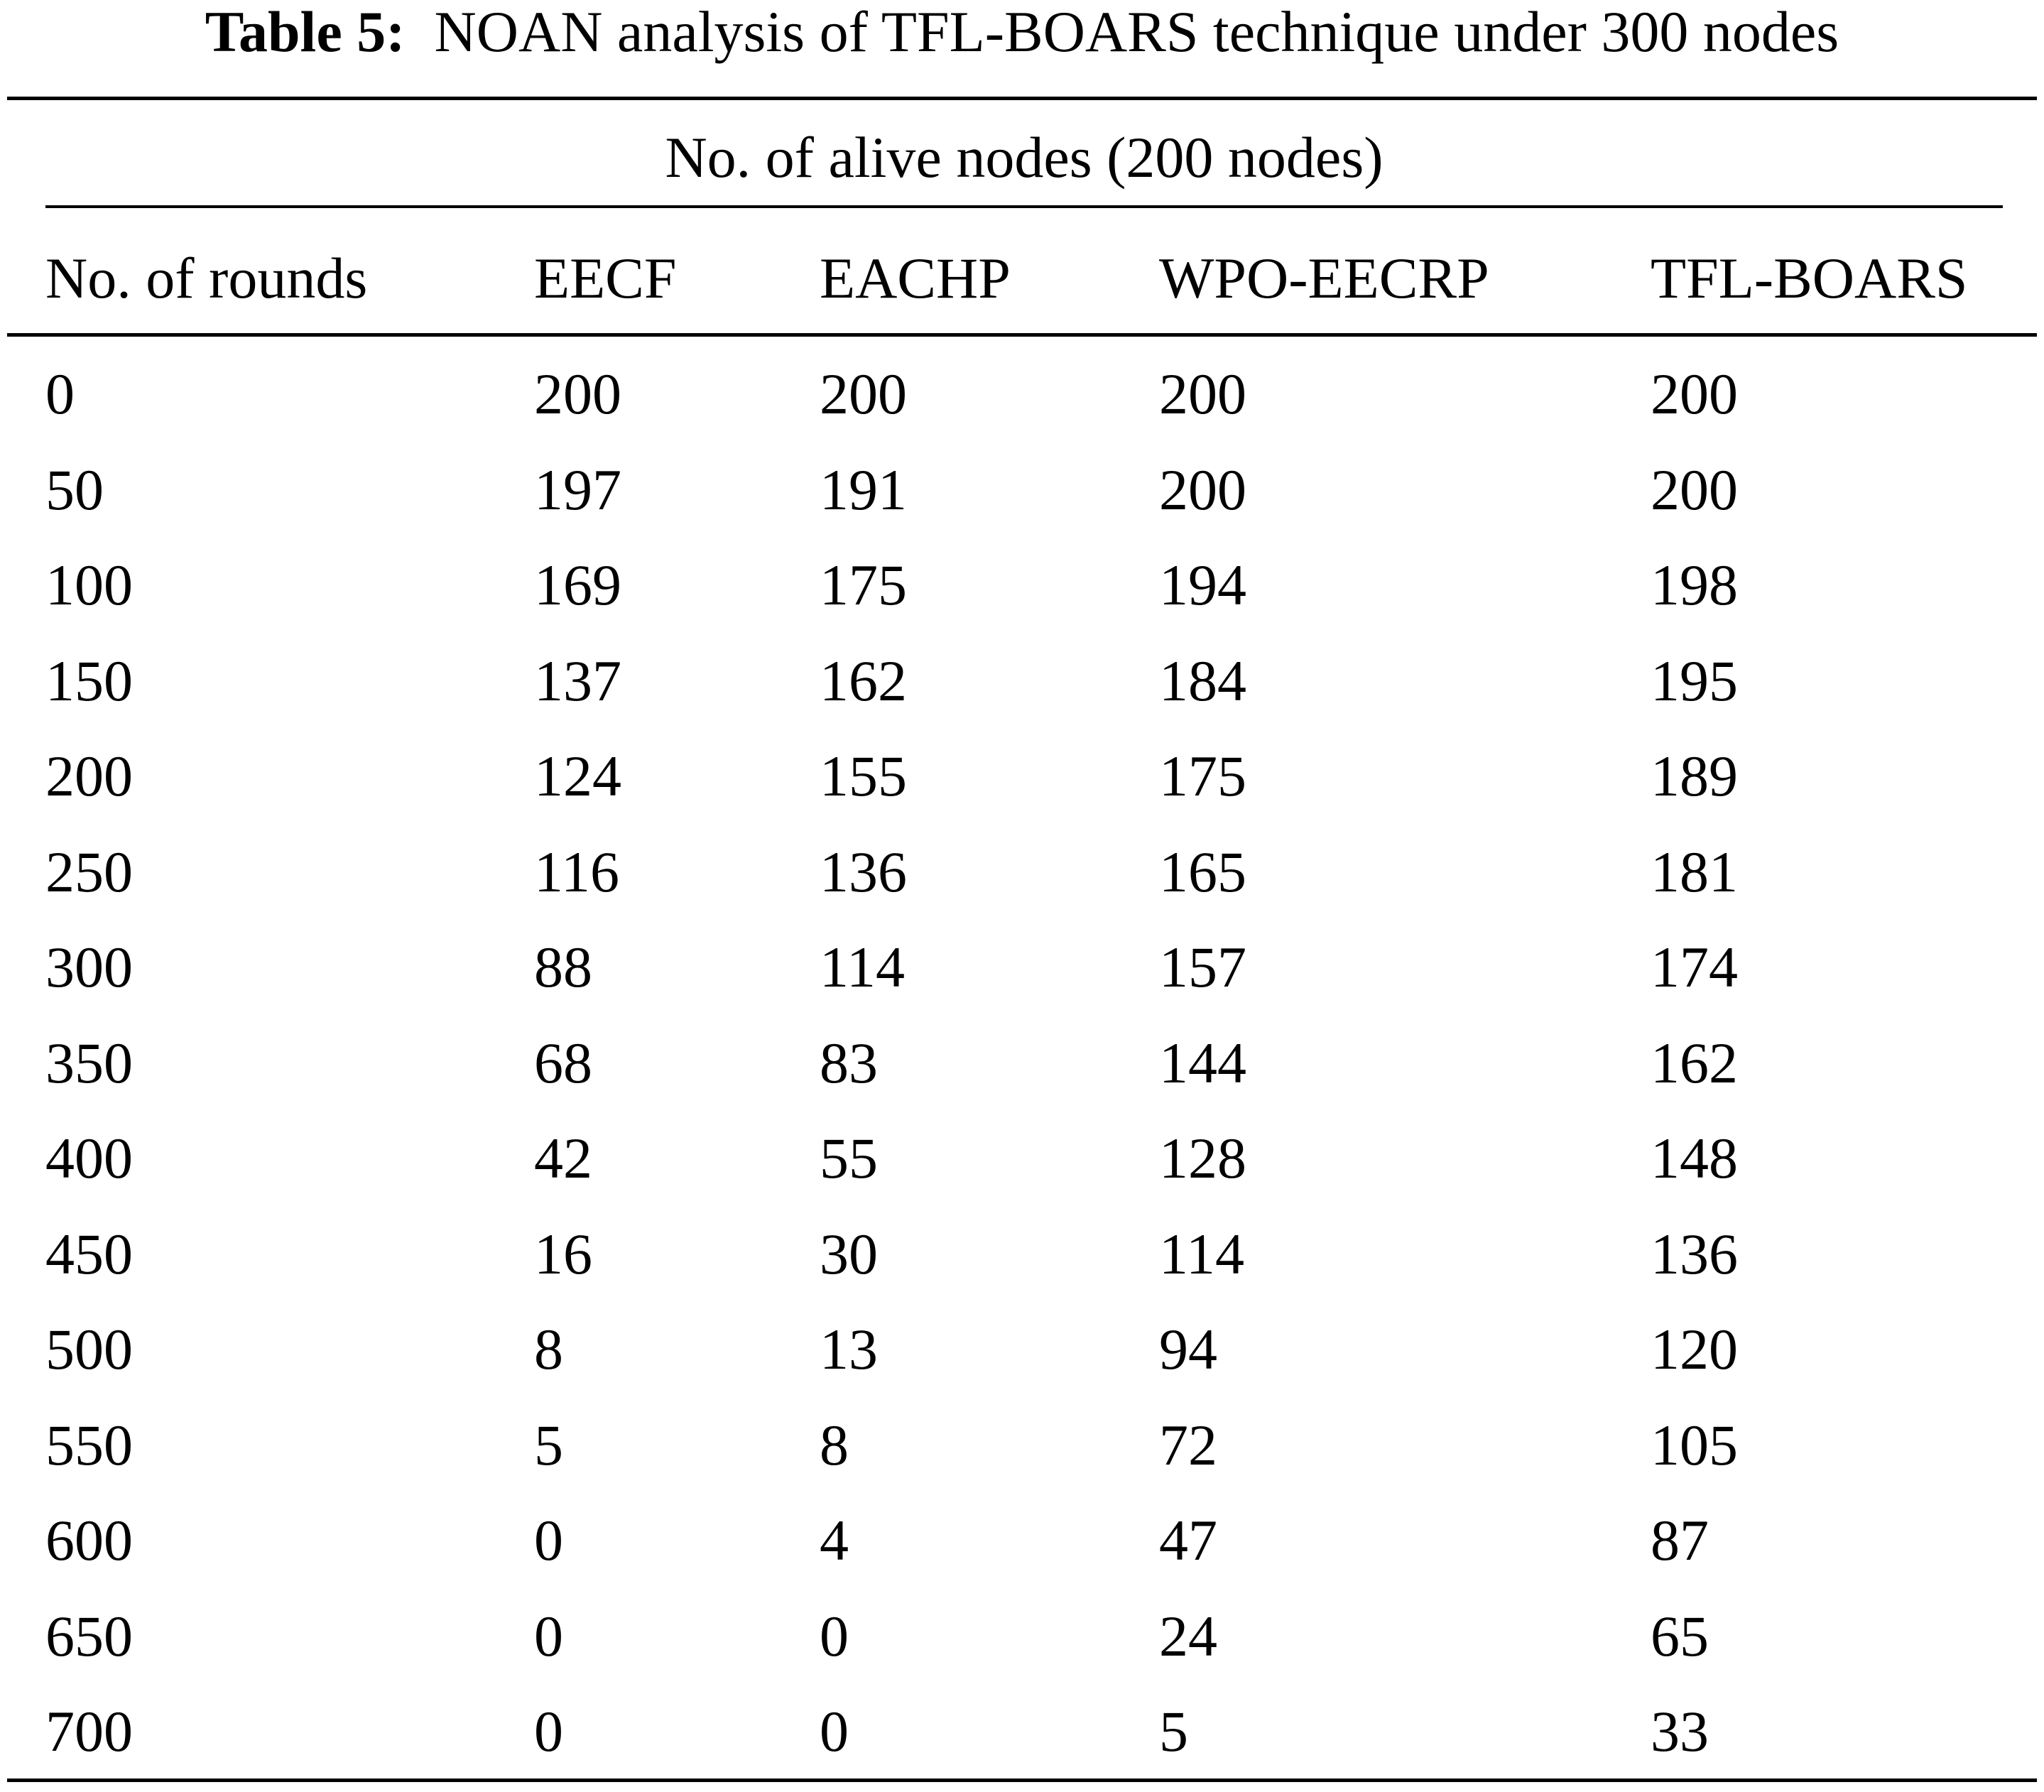 The image size is (2044, 1792). I want to click on table-cell-wpo-eecrp: 47, so click(1188, 1541).